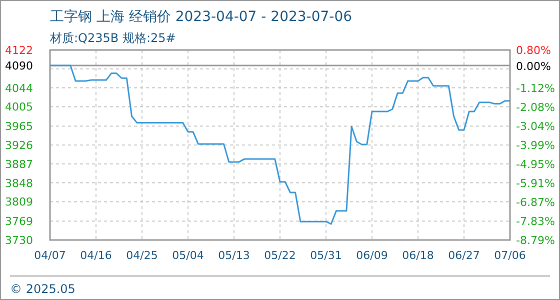  Describe the element at coordinates (96, 255) in the screenshot. I see `x-tick-label: 04/16` at that location.